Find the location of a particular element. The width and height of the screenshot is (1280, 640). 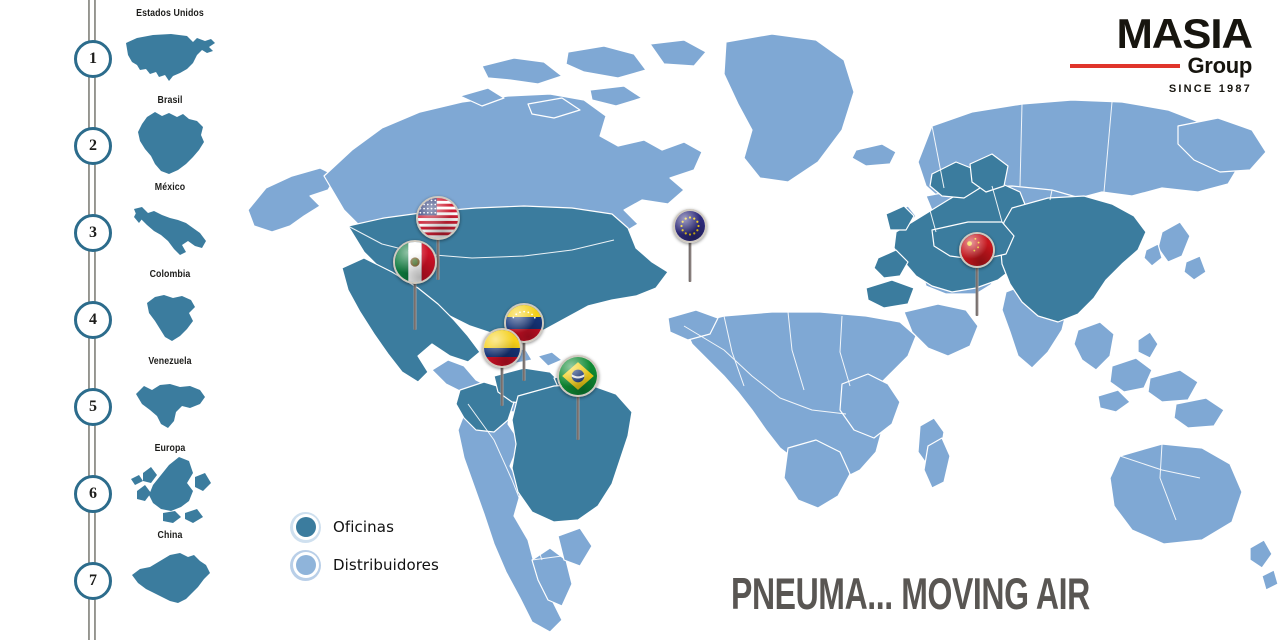

usa-flag-icon is located at coordinates (438, 218).